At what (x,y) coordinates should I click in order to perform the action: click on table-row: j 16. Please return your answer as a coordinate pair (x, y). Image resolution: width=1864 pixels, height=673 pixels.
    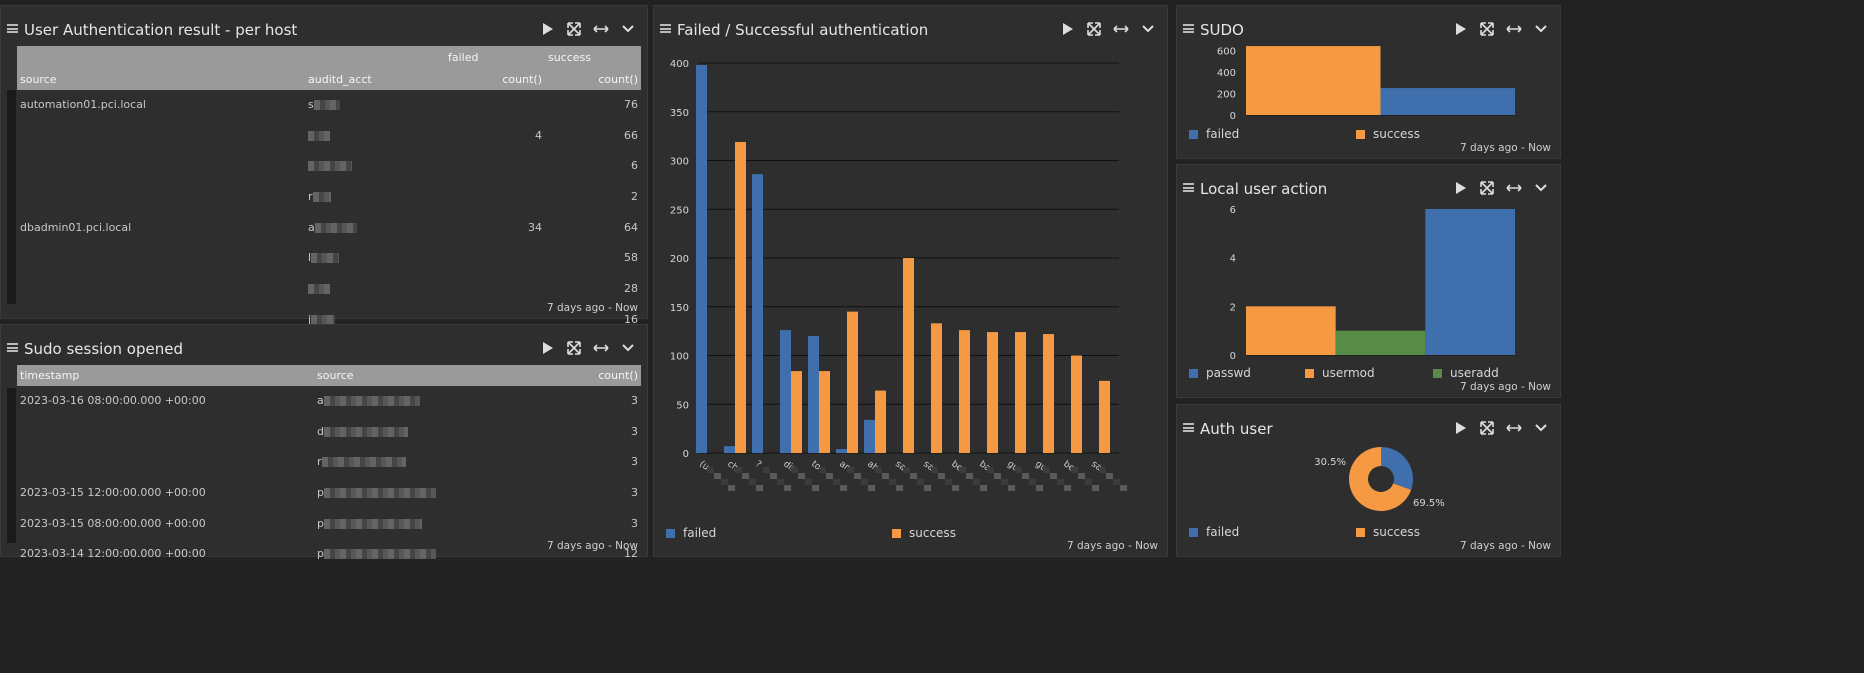
    Looking at the image, I should click on (329, 320).